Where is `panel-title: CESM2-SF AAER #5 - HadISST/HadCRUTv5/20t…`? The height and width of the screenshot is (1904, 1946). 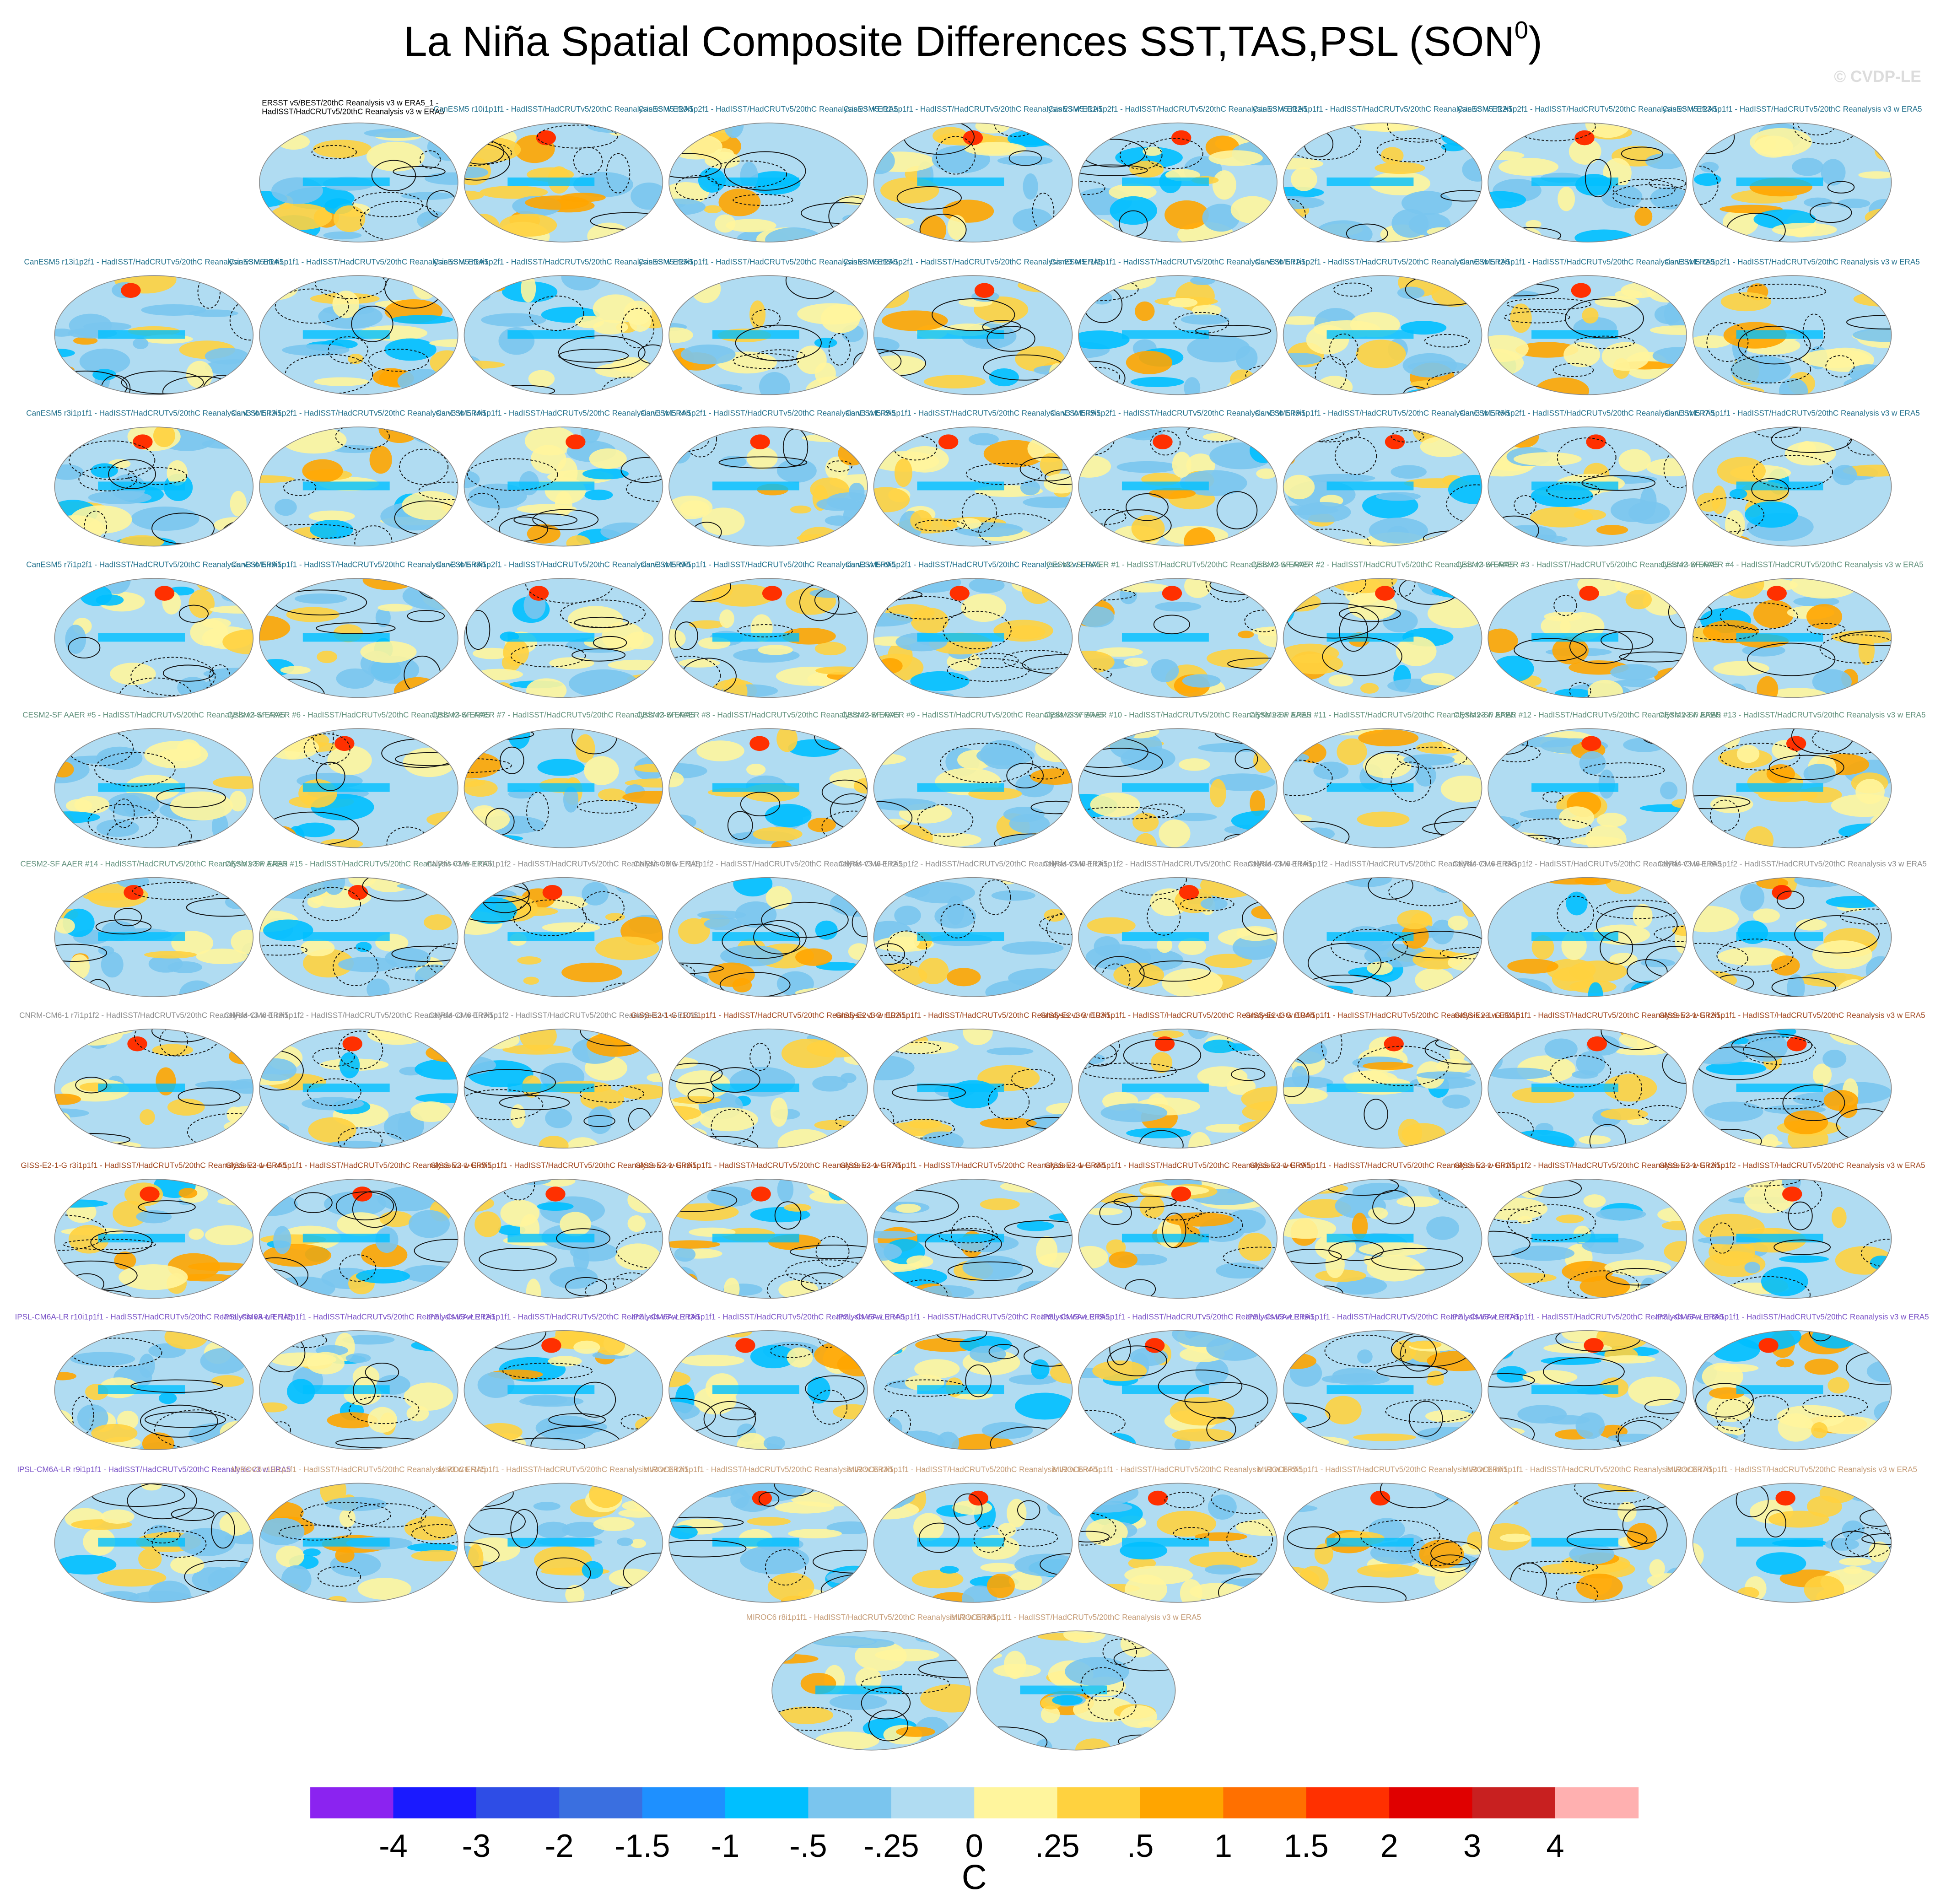 panel-title: CESM2-SF AAER #5 - HadISST/HadCRUTv5/20t… is located at coordinates (153, 715).